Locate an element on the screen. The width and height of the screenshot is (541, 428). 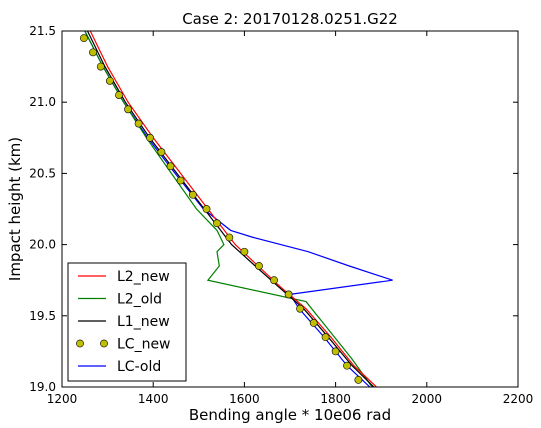
legend-frame is located at coordinates (127, 322).